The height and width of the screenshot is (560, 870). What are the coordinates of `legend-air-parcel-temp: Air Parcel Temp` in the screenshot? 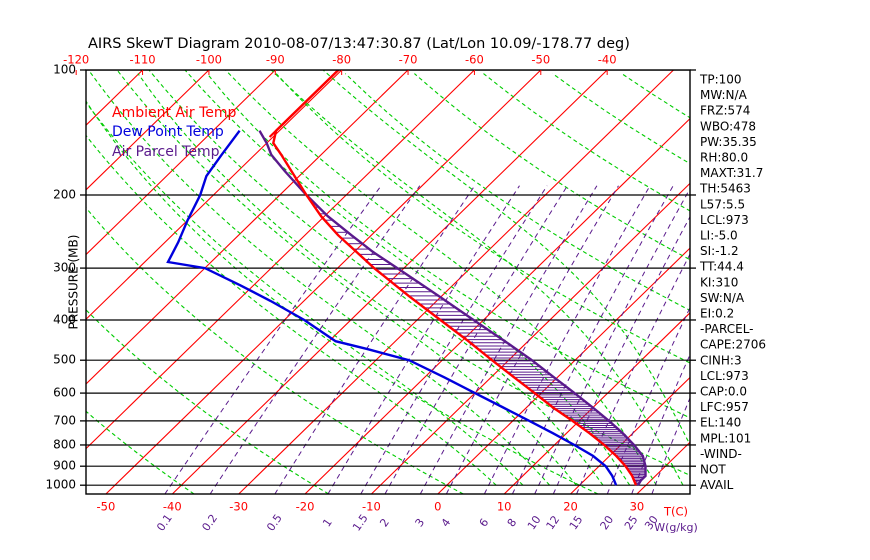 It's located at (166, 152).